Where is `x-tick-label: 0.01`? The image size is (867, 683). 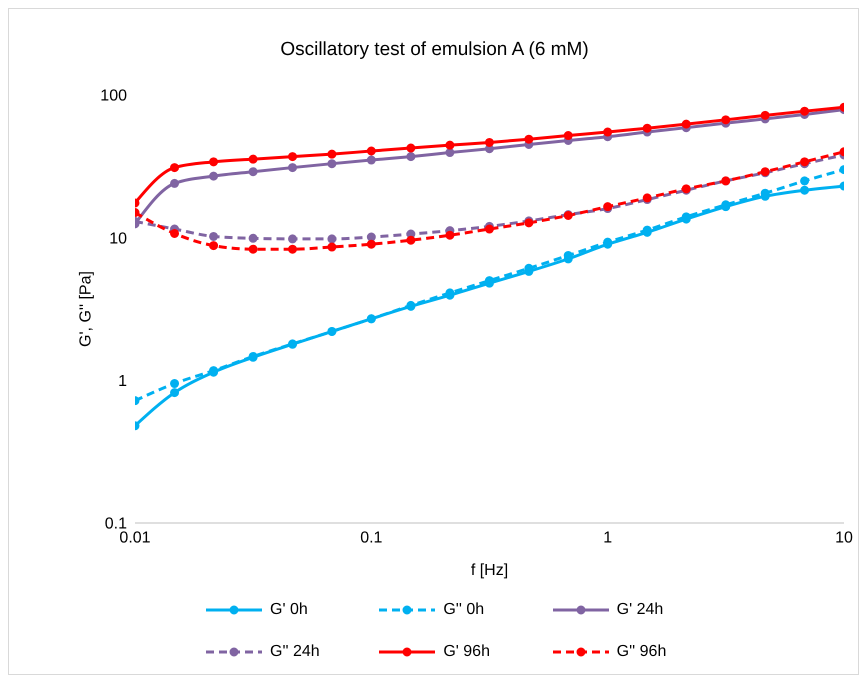
x-tick-label: 0.01 is located at coordinates (135, 537).